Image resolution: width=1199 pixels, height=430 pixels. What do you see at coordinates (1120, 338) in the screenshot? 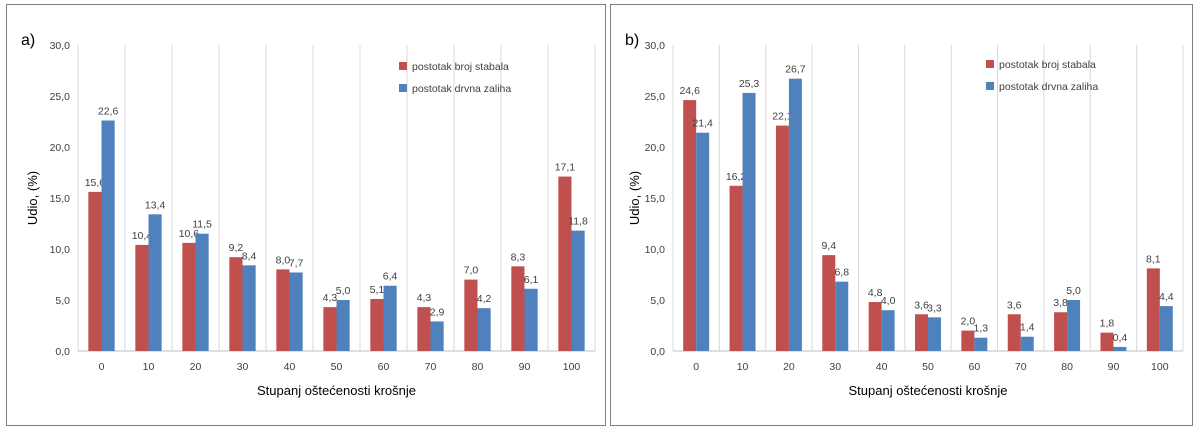
I see `data-label: 0,4` at bounding box center [1120, 338].